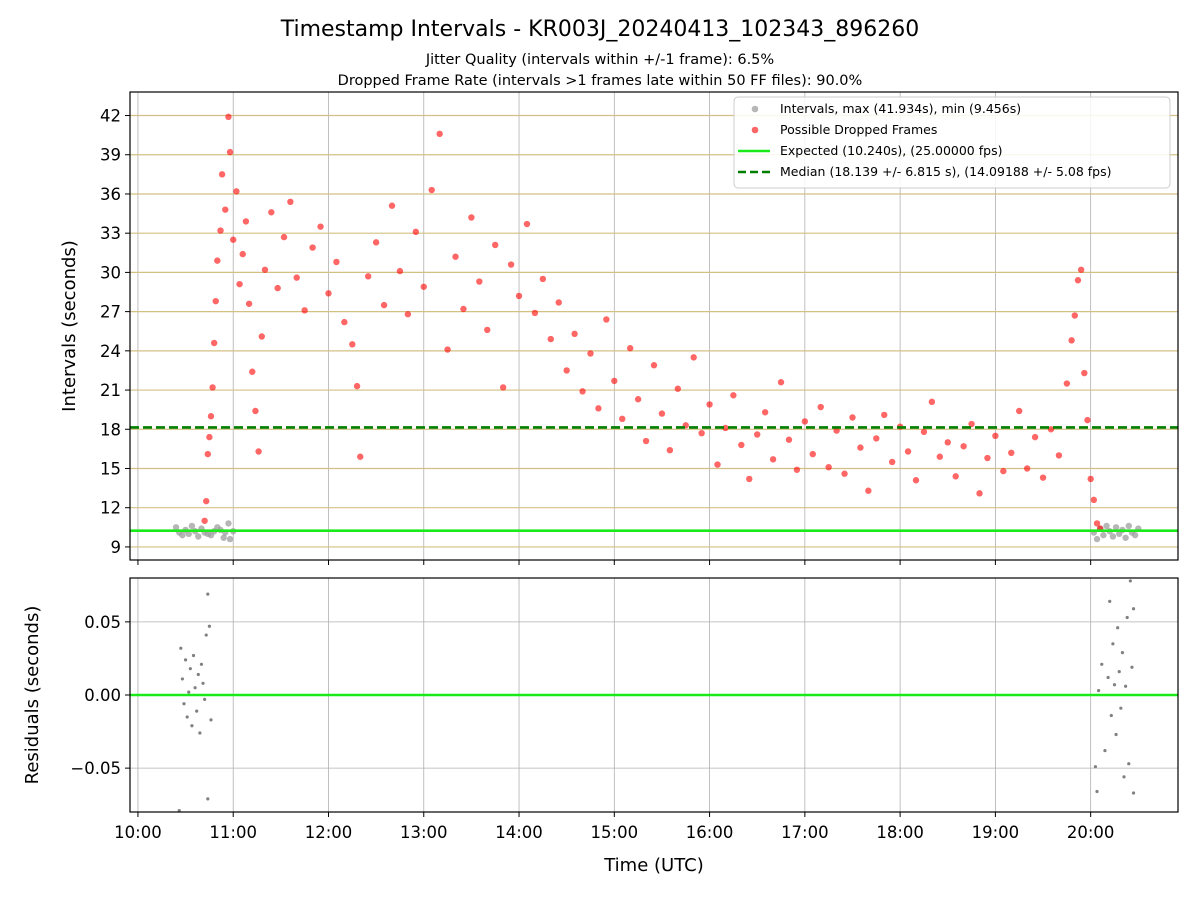 The image size is (1200, 900). Describe the element at coordinates (1091, 832) in the screenshot. I see `x-tick-label: 20:00` at that location.